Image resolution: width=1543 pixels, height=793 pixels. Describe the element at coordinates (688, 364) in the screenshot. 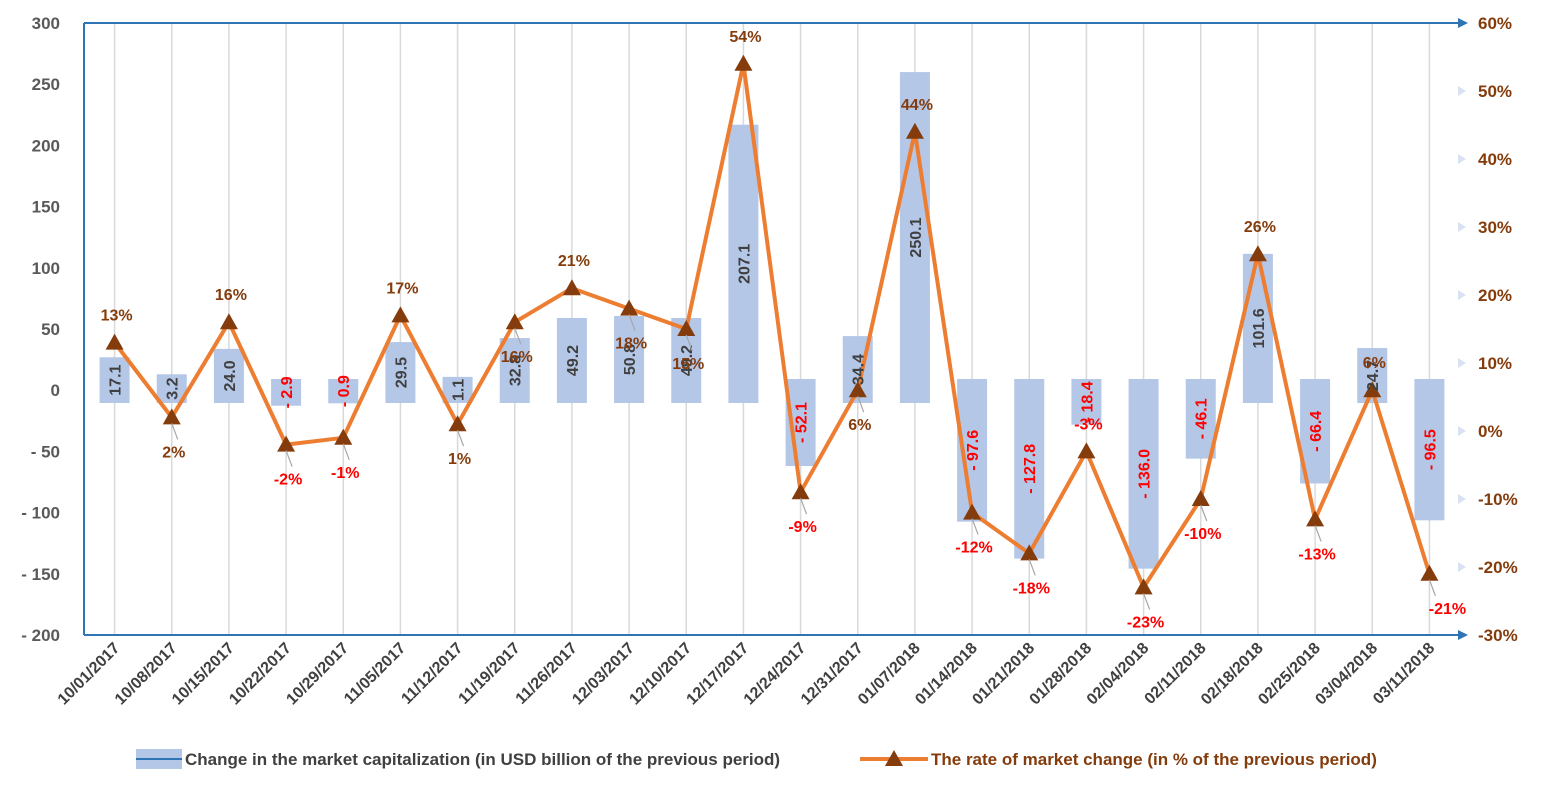

I see `rate-value-label: 15%` at that location.